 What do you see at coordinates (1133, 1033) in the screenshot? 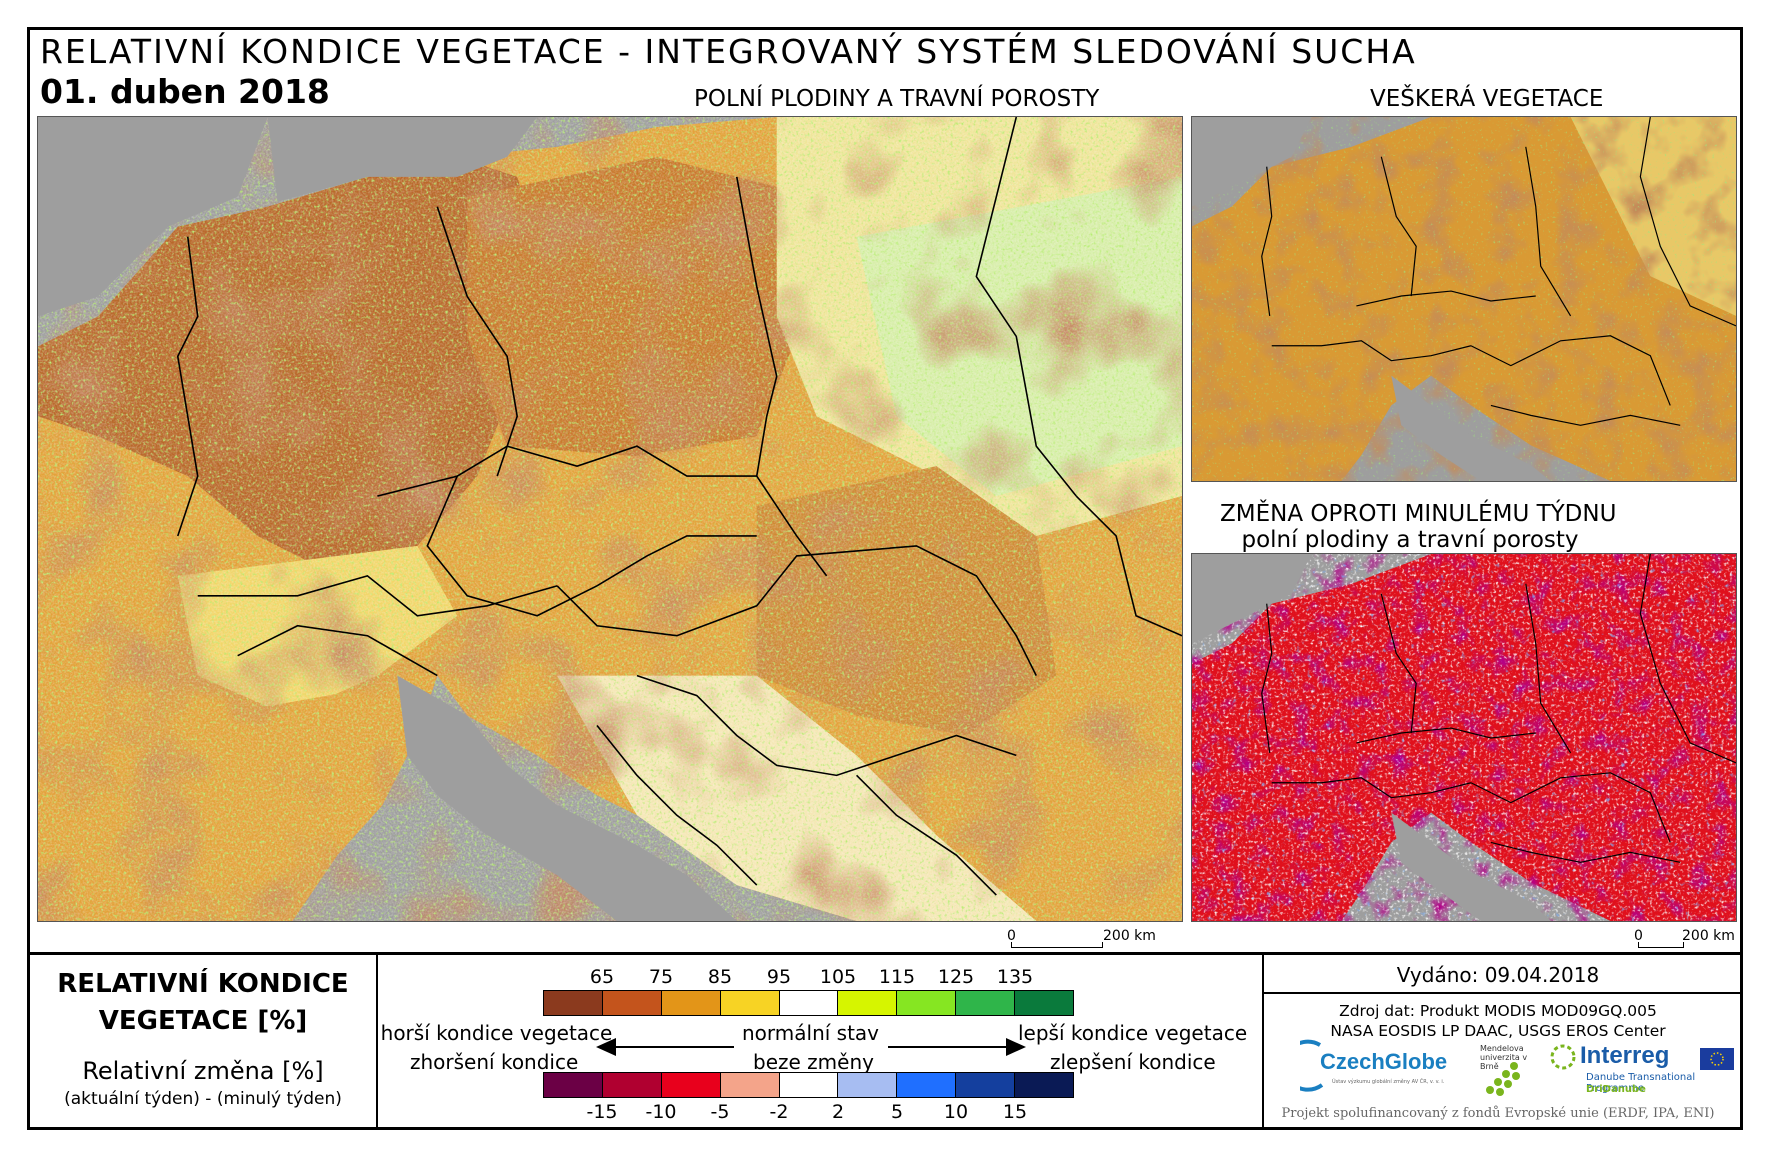
I see `better-condition-label: lepší kondice vegetace` at bounding box center [1133, 1033].